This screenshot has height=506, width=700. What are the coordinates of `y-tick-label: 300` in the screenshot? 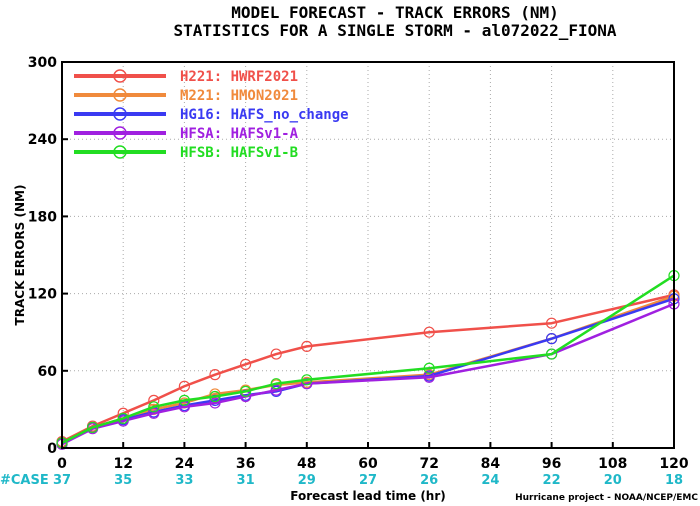 It's located at (42, 63).